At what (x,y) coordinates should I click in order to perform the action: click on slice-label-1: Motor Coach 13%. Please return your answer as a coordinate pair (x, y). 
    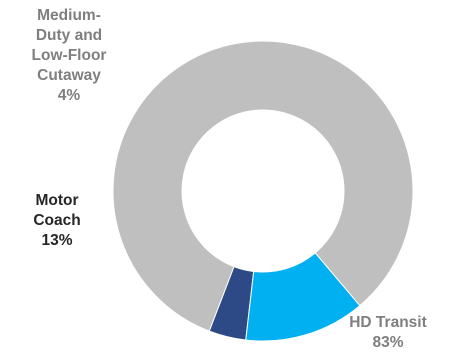
    Looking at the image, I should click on (56, 220).